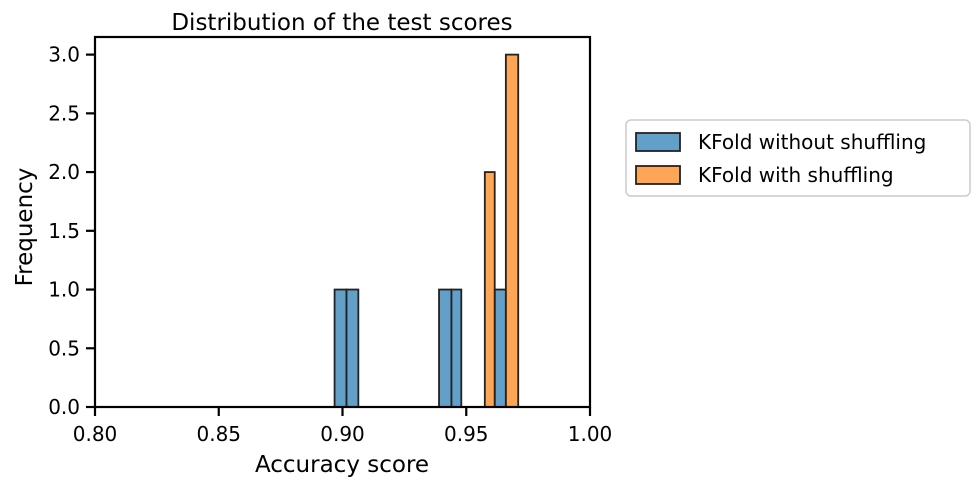 This screenshot has width=979, height=486. I want to click on bars-group, so click(426, 230).